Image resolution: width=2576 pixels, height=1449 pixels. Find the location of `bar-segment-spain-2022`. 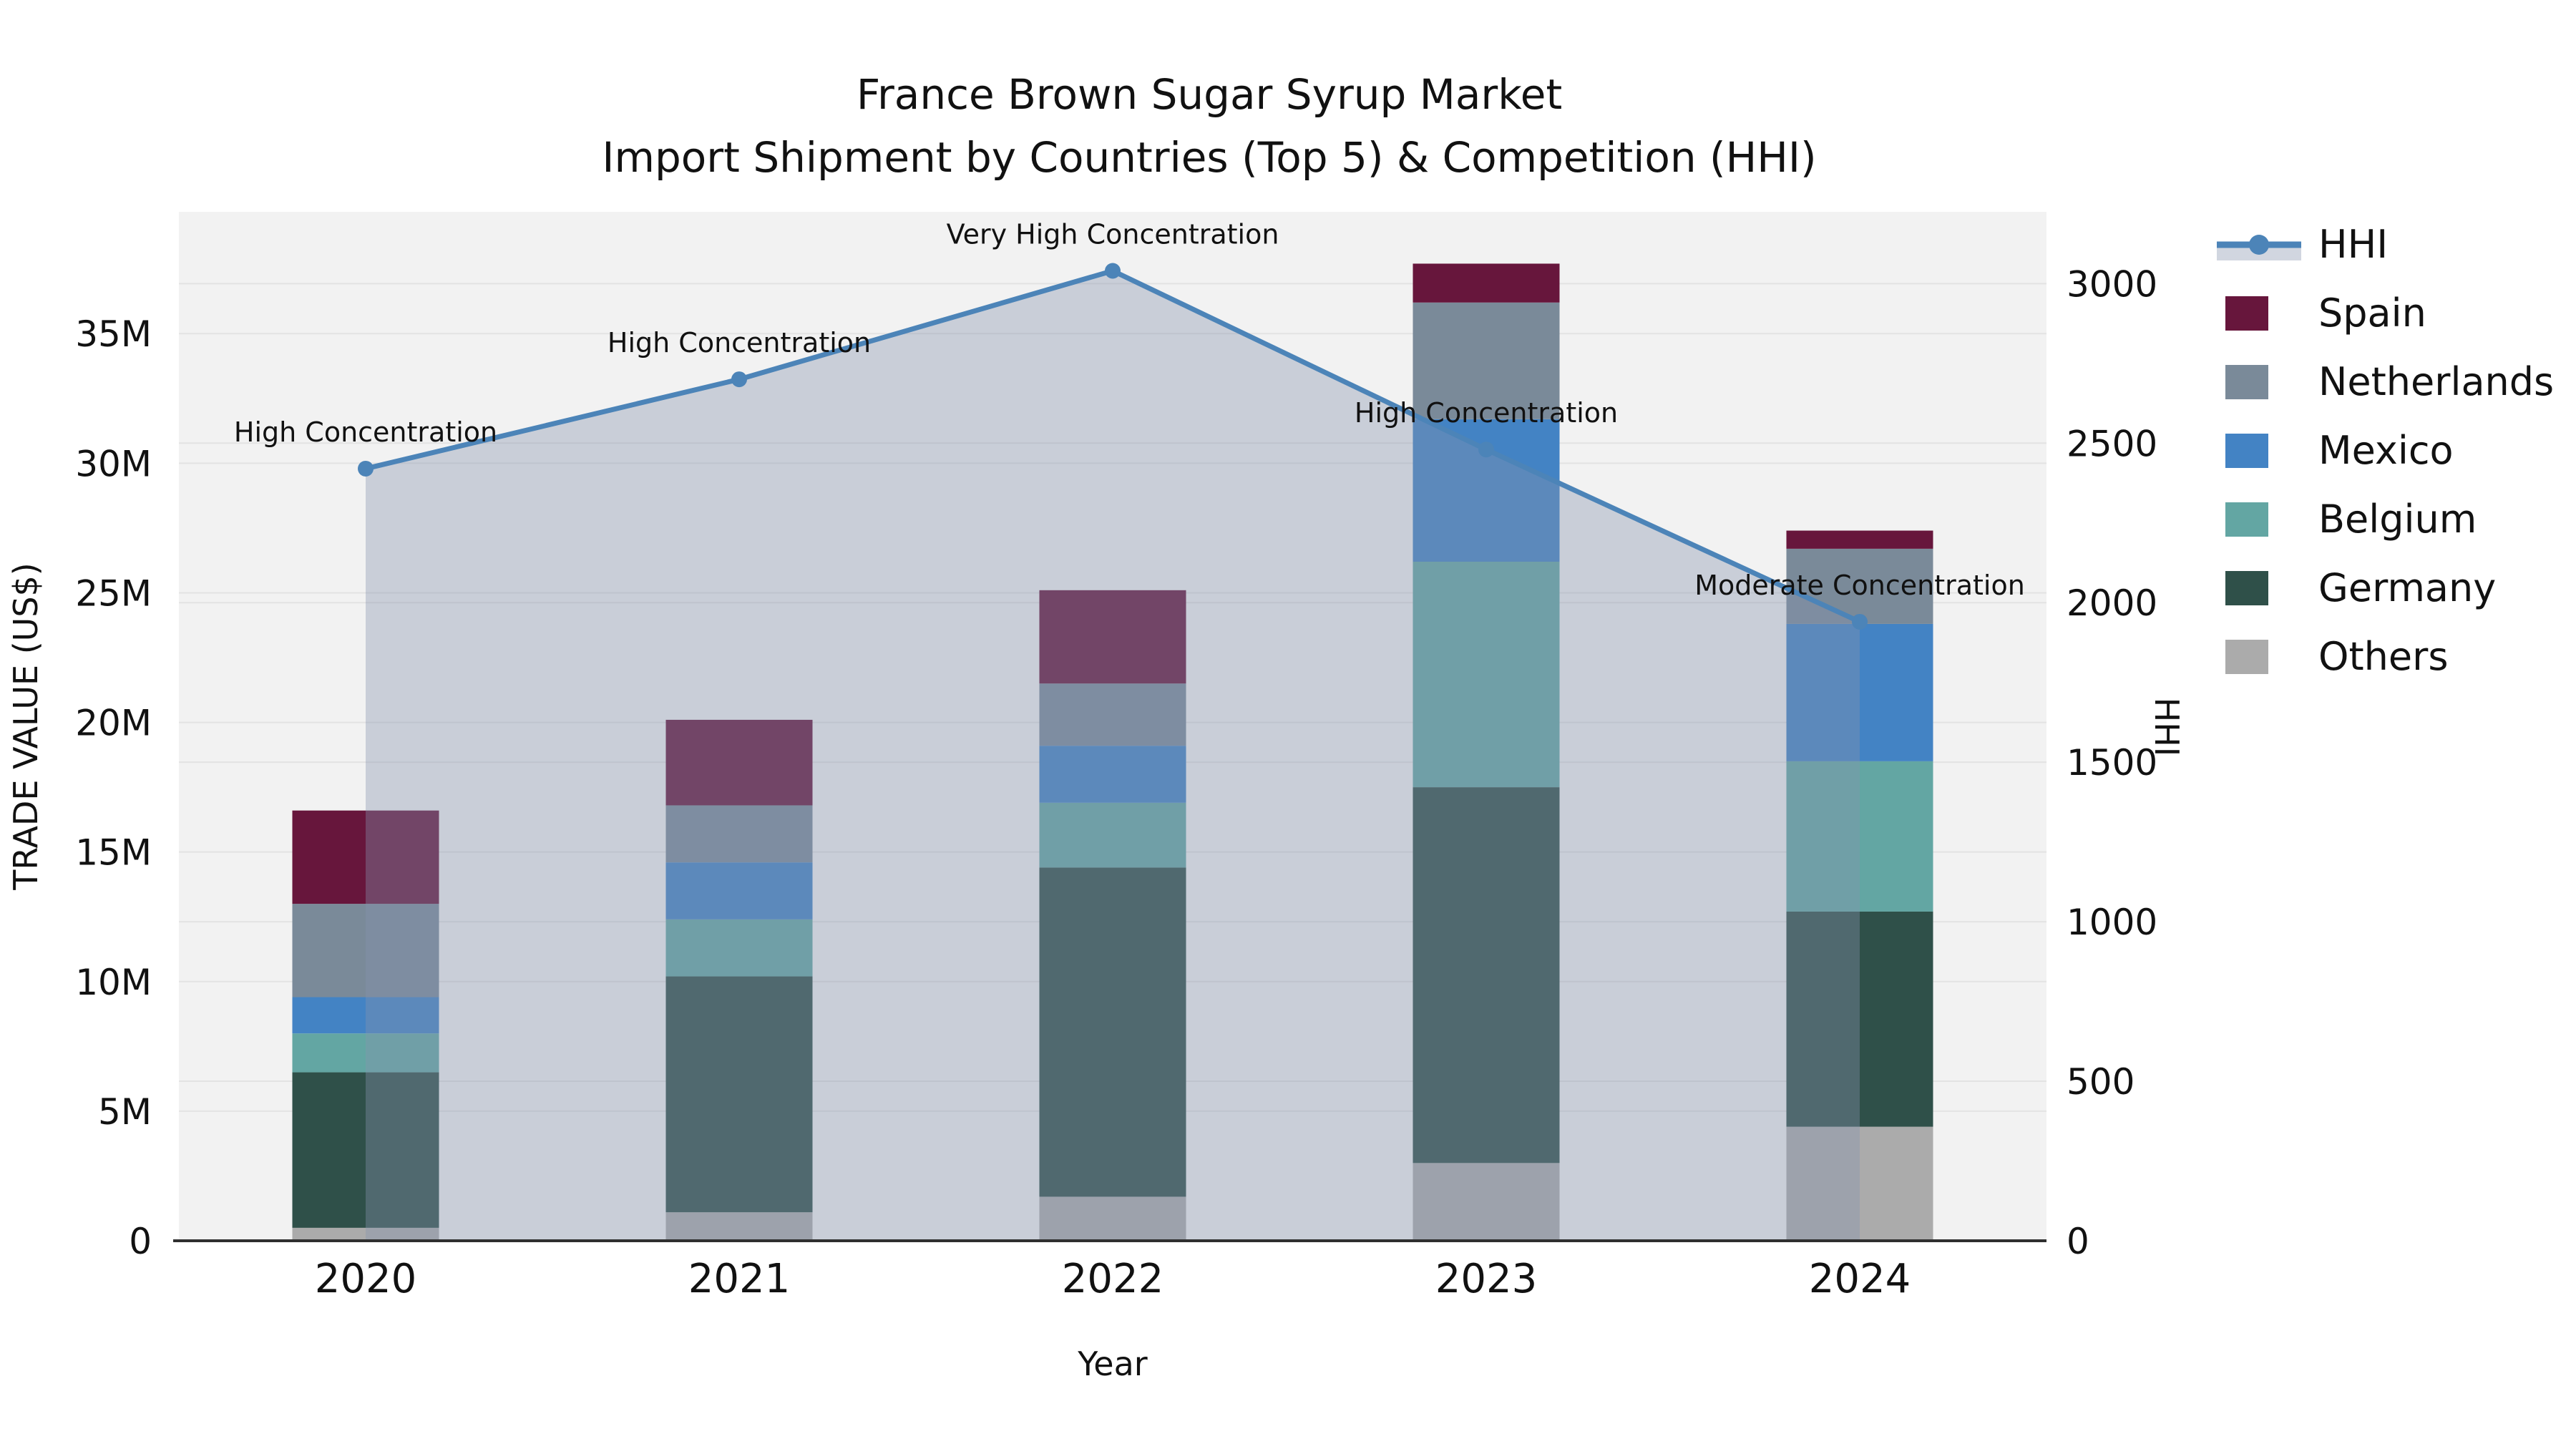

bar-segment-spain-2022 is located at coordinates (1112, 637).